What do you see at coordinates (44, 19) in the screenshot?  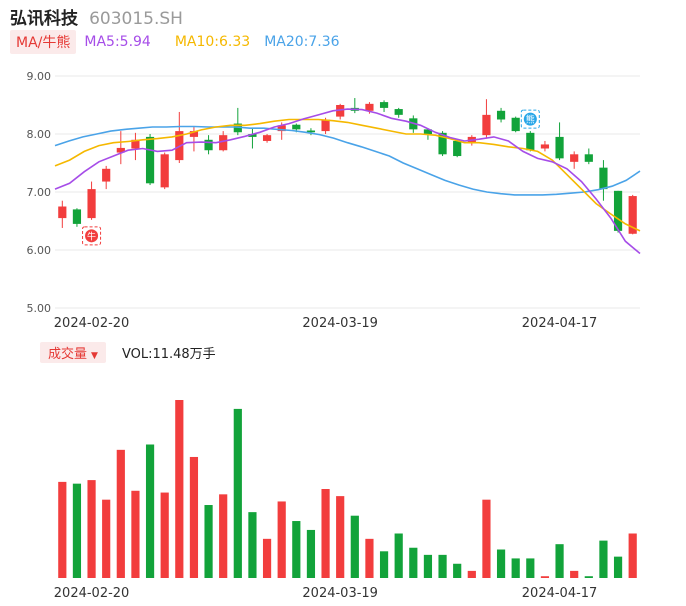 I see `stock-name: 弘讯科技` at bounding box center [44, 19].